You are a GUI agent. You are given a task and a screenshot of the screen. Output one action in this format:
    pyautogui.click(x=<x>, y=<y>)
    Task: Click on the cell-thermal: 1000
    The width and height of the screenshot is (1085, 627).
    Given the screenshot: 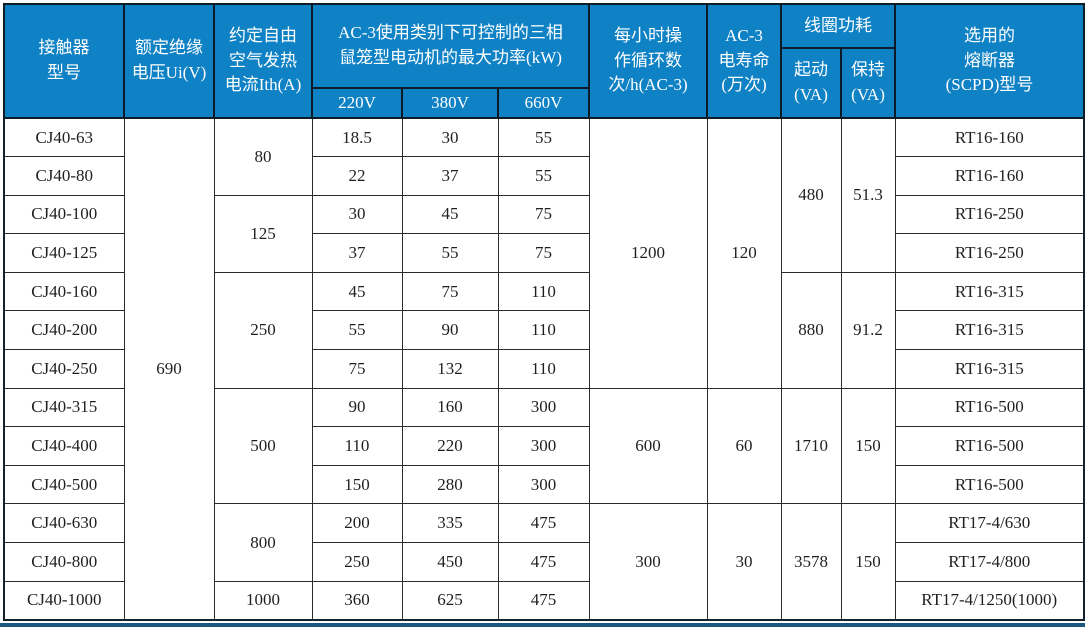 What is the action you would take?
    pyautogui.click(x=263, y=600)
    